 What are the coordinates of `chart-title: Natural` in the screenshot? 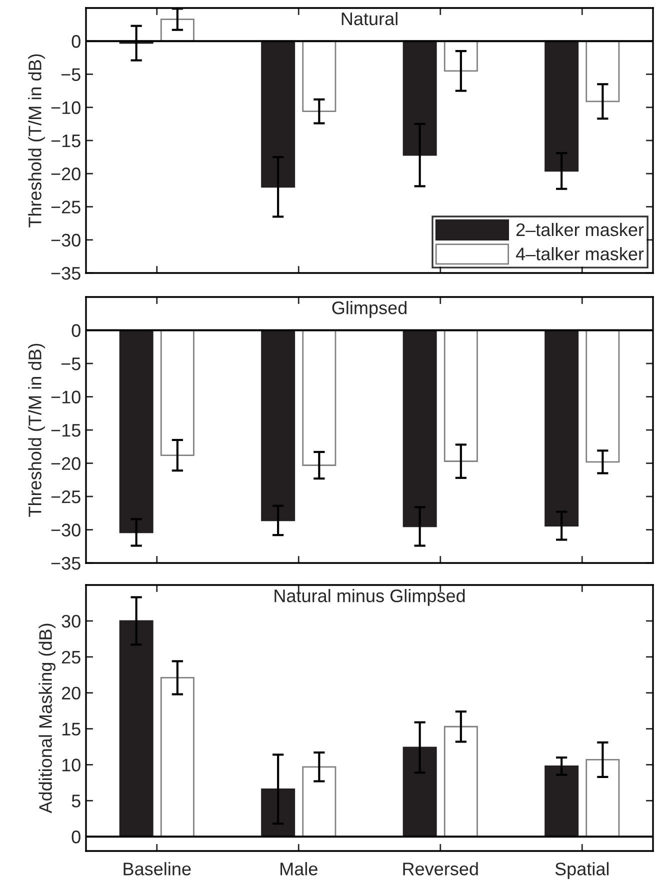 It's located at (370, 19).